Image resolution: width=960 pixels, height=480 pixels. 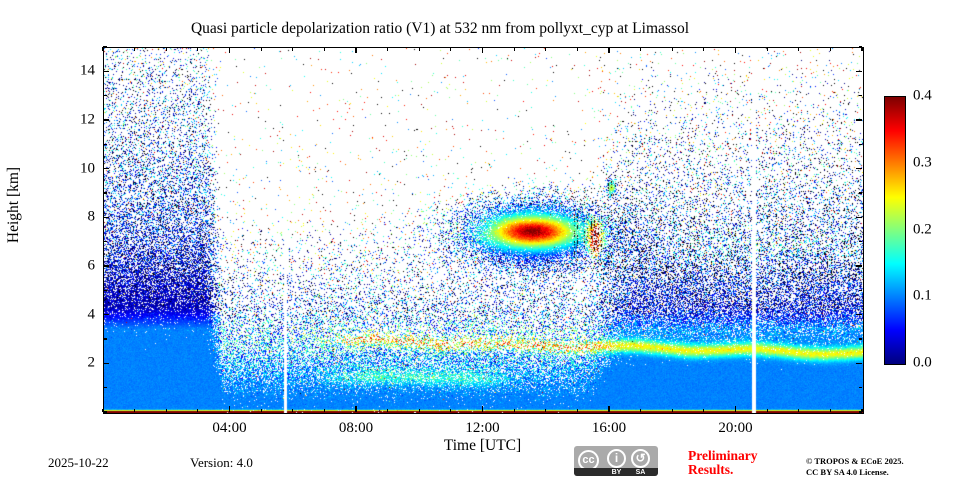 I want to click on x-tick-label: 12:00, so click(x=482, y=428).